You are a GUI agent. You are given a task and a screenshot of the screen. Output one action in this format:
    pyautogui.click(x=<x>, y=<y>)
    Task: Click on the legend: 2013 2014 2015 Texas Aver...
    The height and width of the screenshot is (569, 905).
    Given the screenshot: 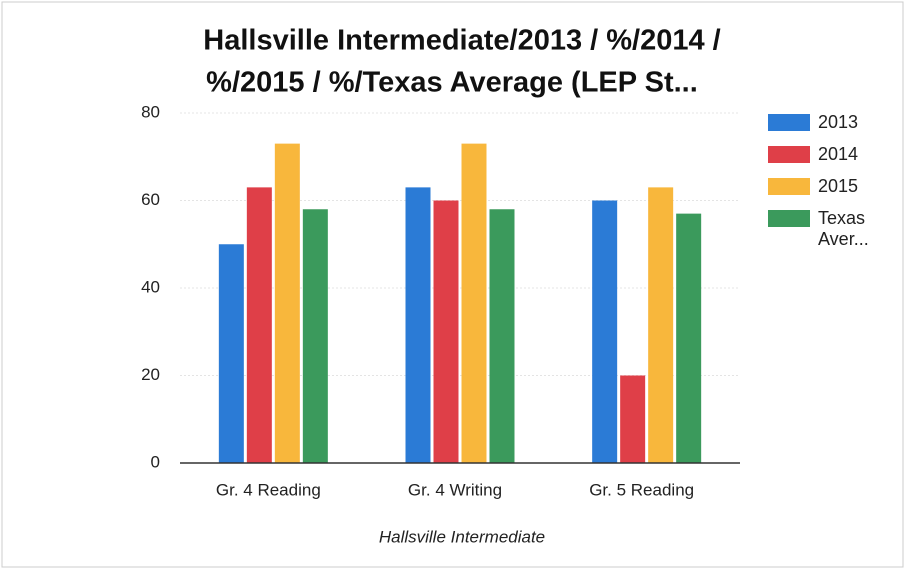 What is the action you would take?
    pyautogui.click(x=833, y=186)
    